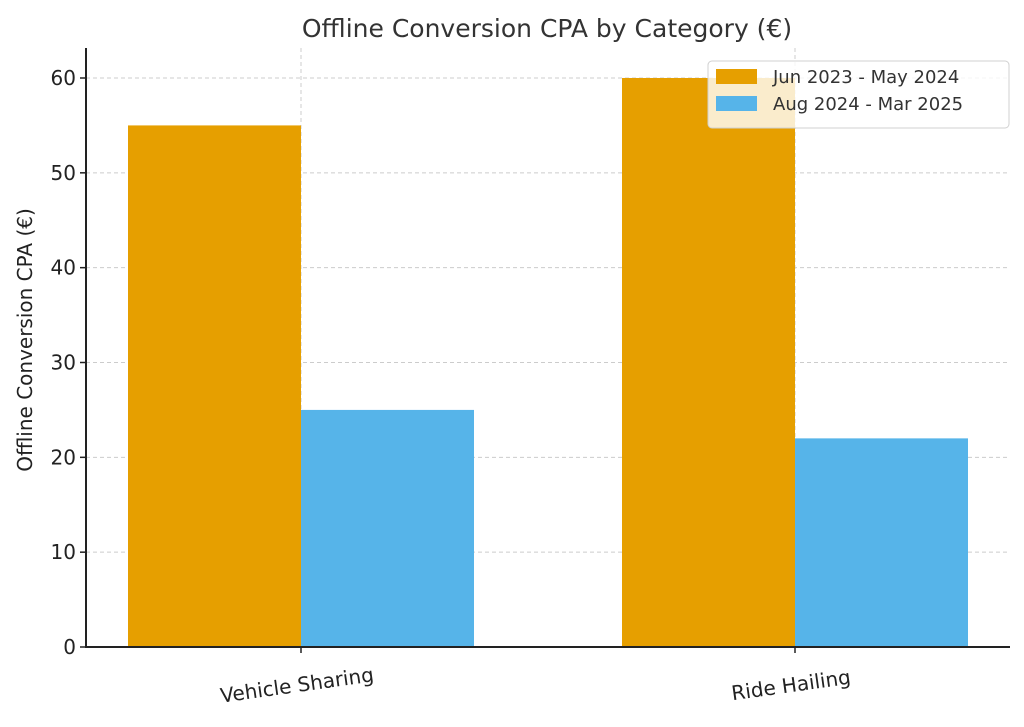 The image size is (1024, 727). What do you see at coordinates (63, 363) in the screenshot?
I see `y-tick-label: 30` at bounding box center [63, 363].